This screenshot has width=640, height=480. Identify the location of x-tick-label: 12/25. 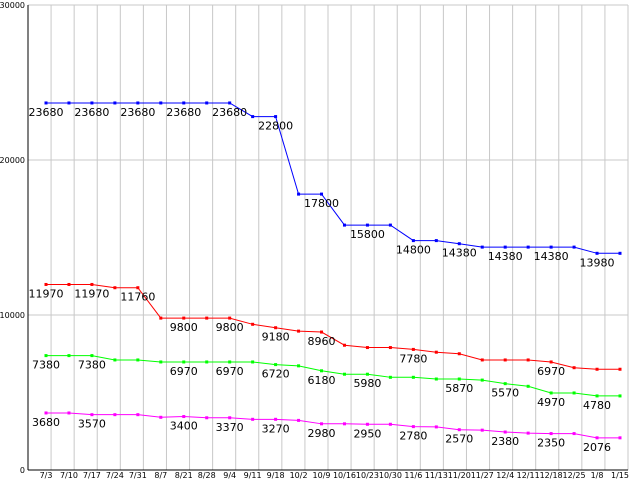
(574, 475).